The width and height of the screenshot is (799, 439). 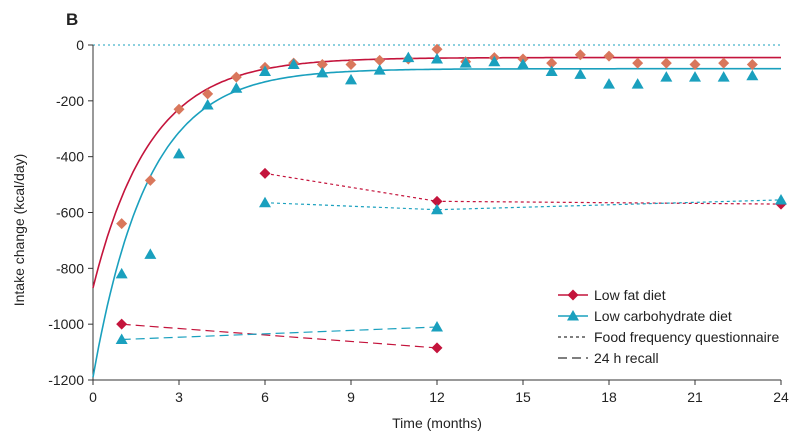 I want to click on low-fat-recall-line, so click(x=279, y=336).